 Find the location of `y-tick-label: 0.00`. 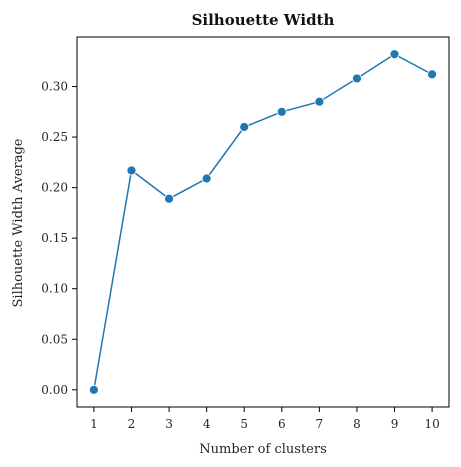

y-tick-label: 0.00 is located at coordinates (54, 390).